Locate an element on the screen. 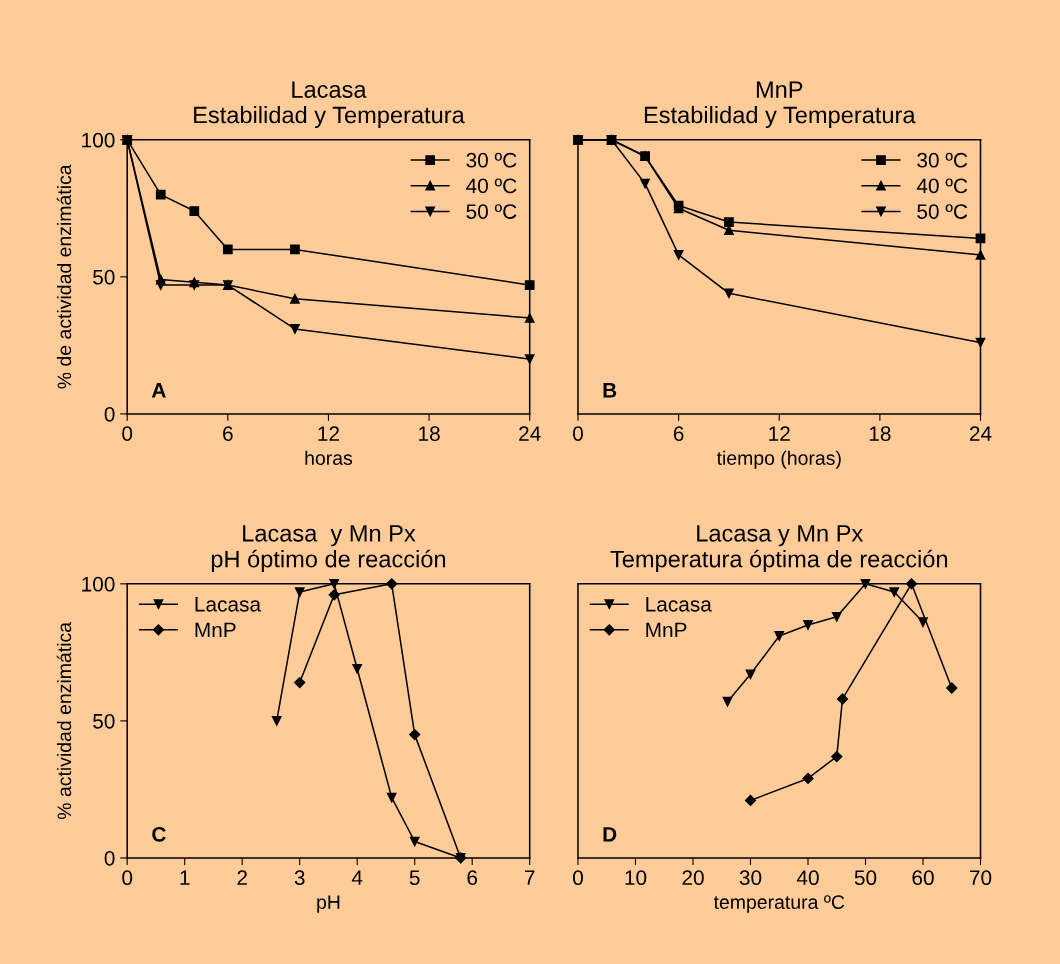  x-axis-title: tiempo (horas) is located at coordinates (778, 459).